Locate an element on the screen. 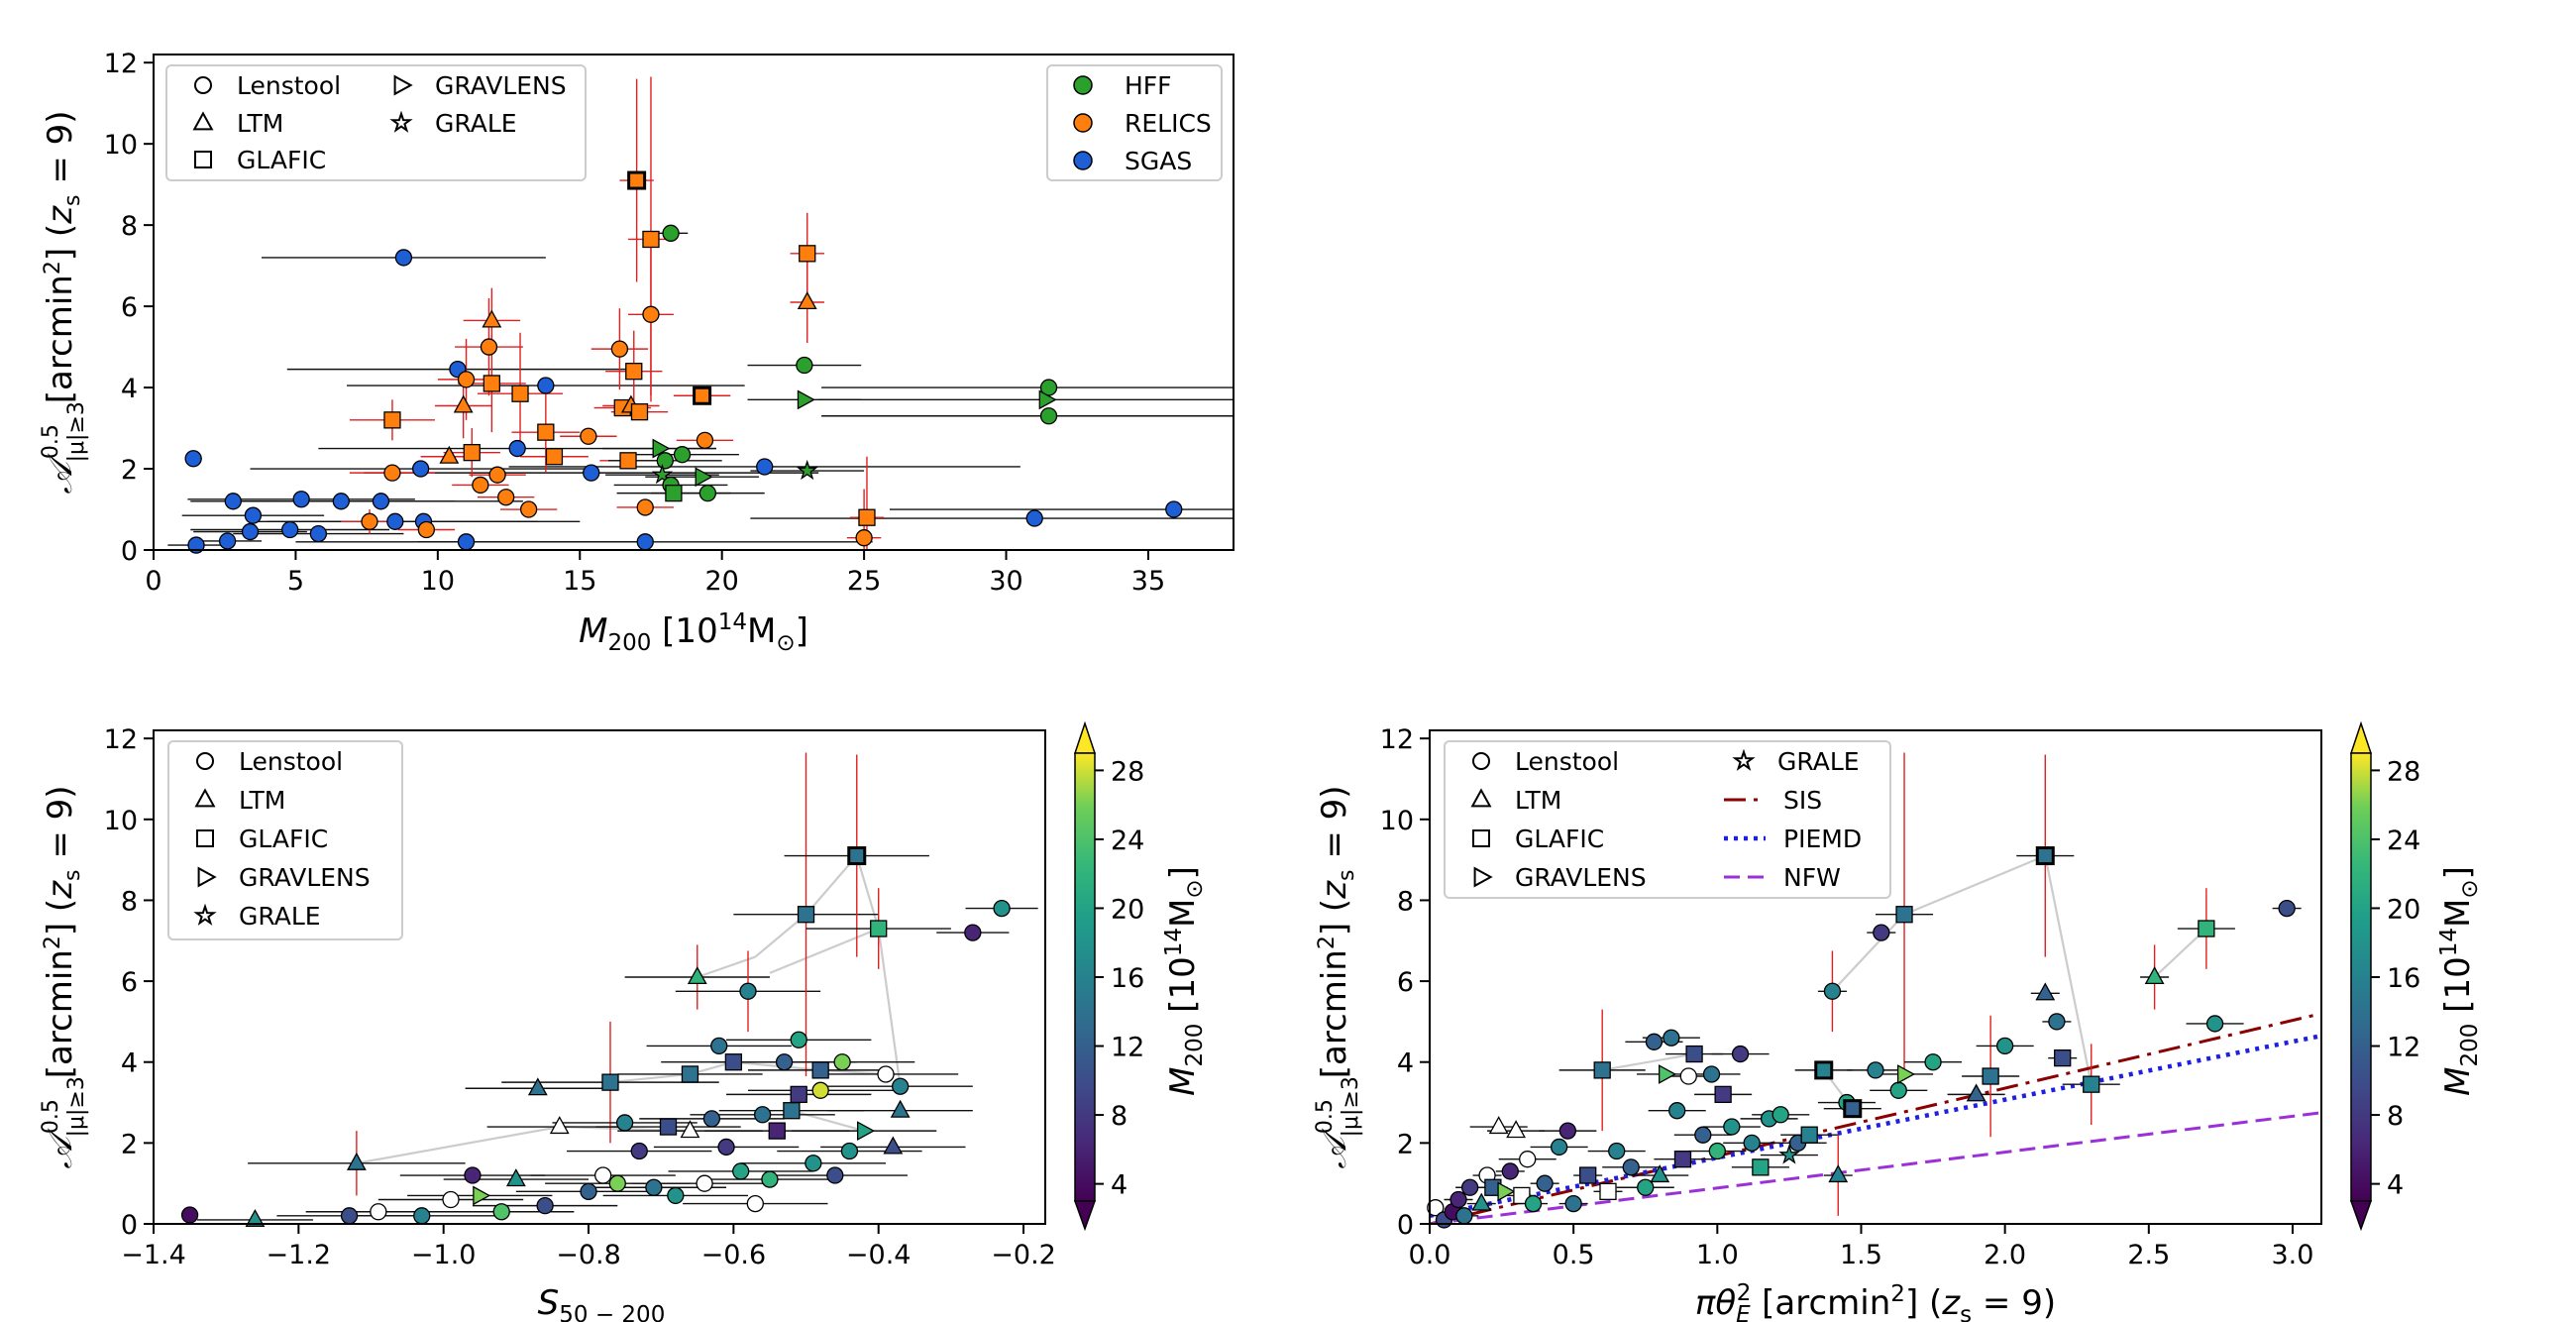  y-tick-label: 12 is located at coordinates (121, 740).